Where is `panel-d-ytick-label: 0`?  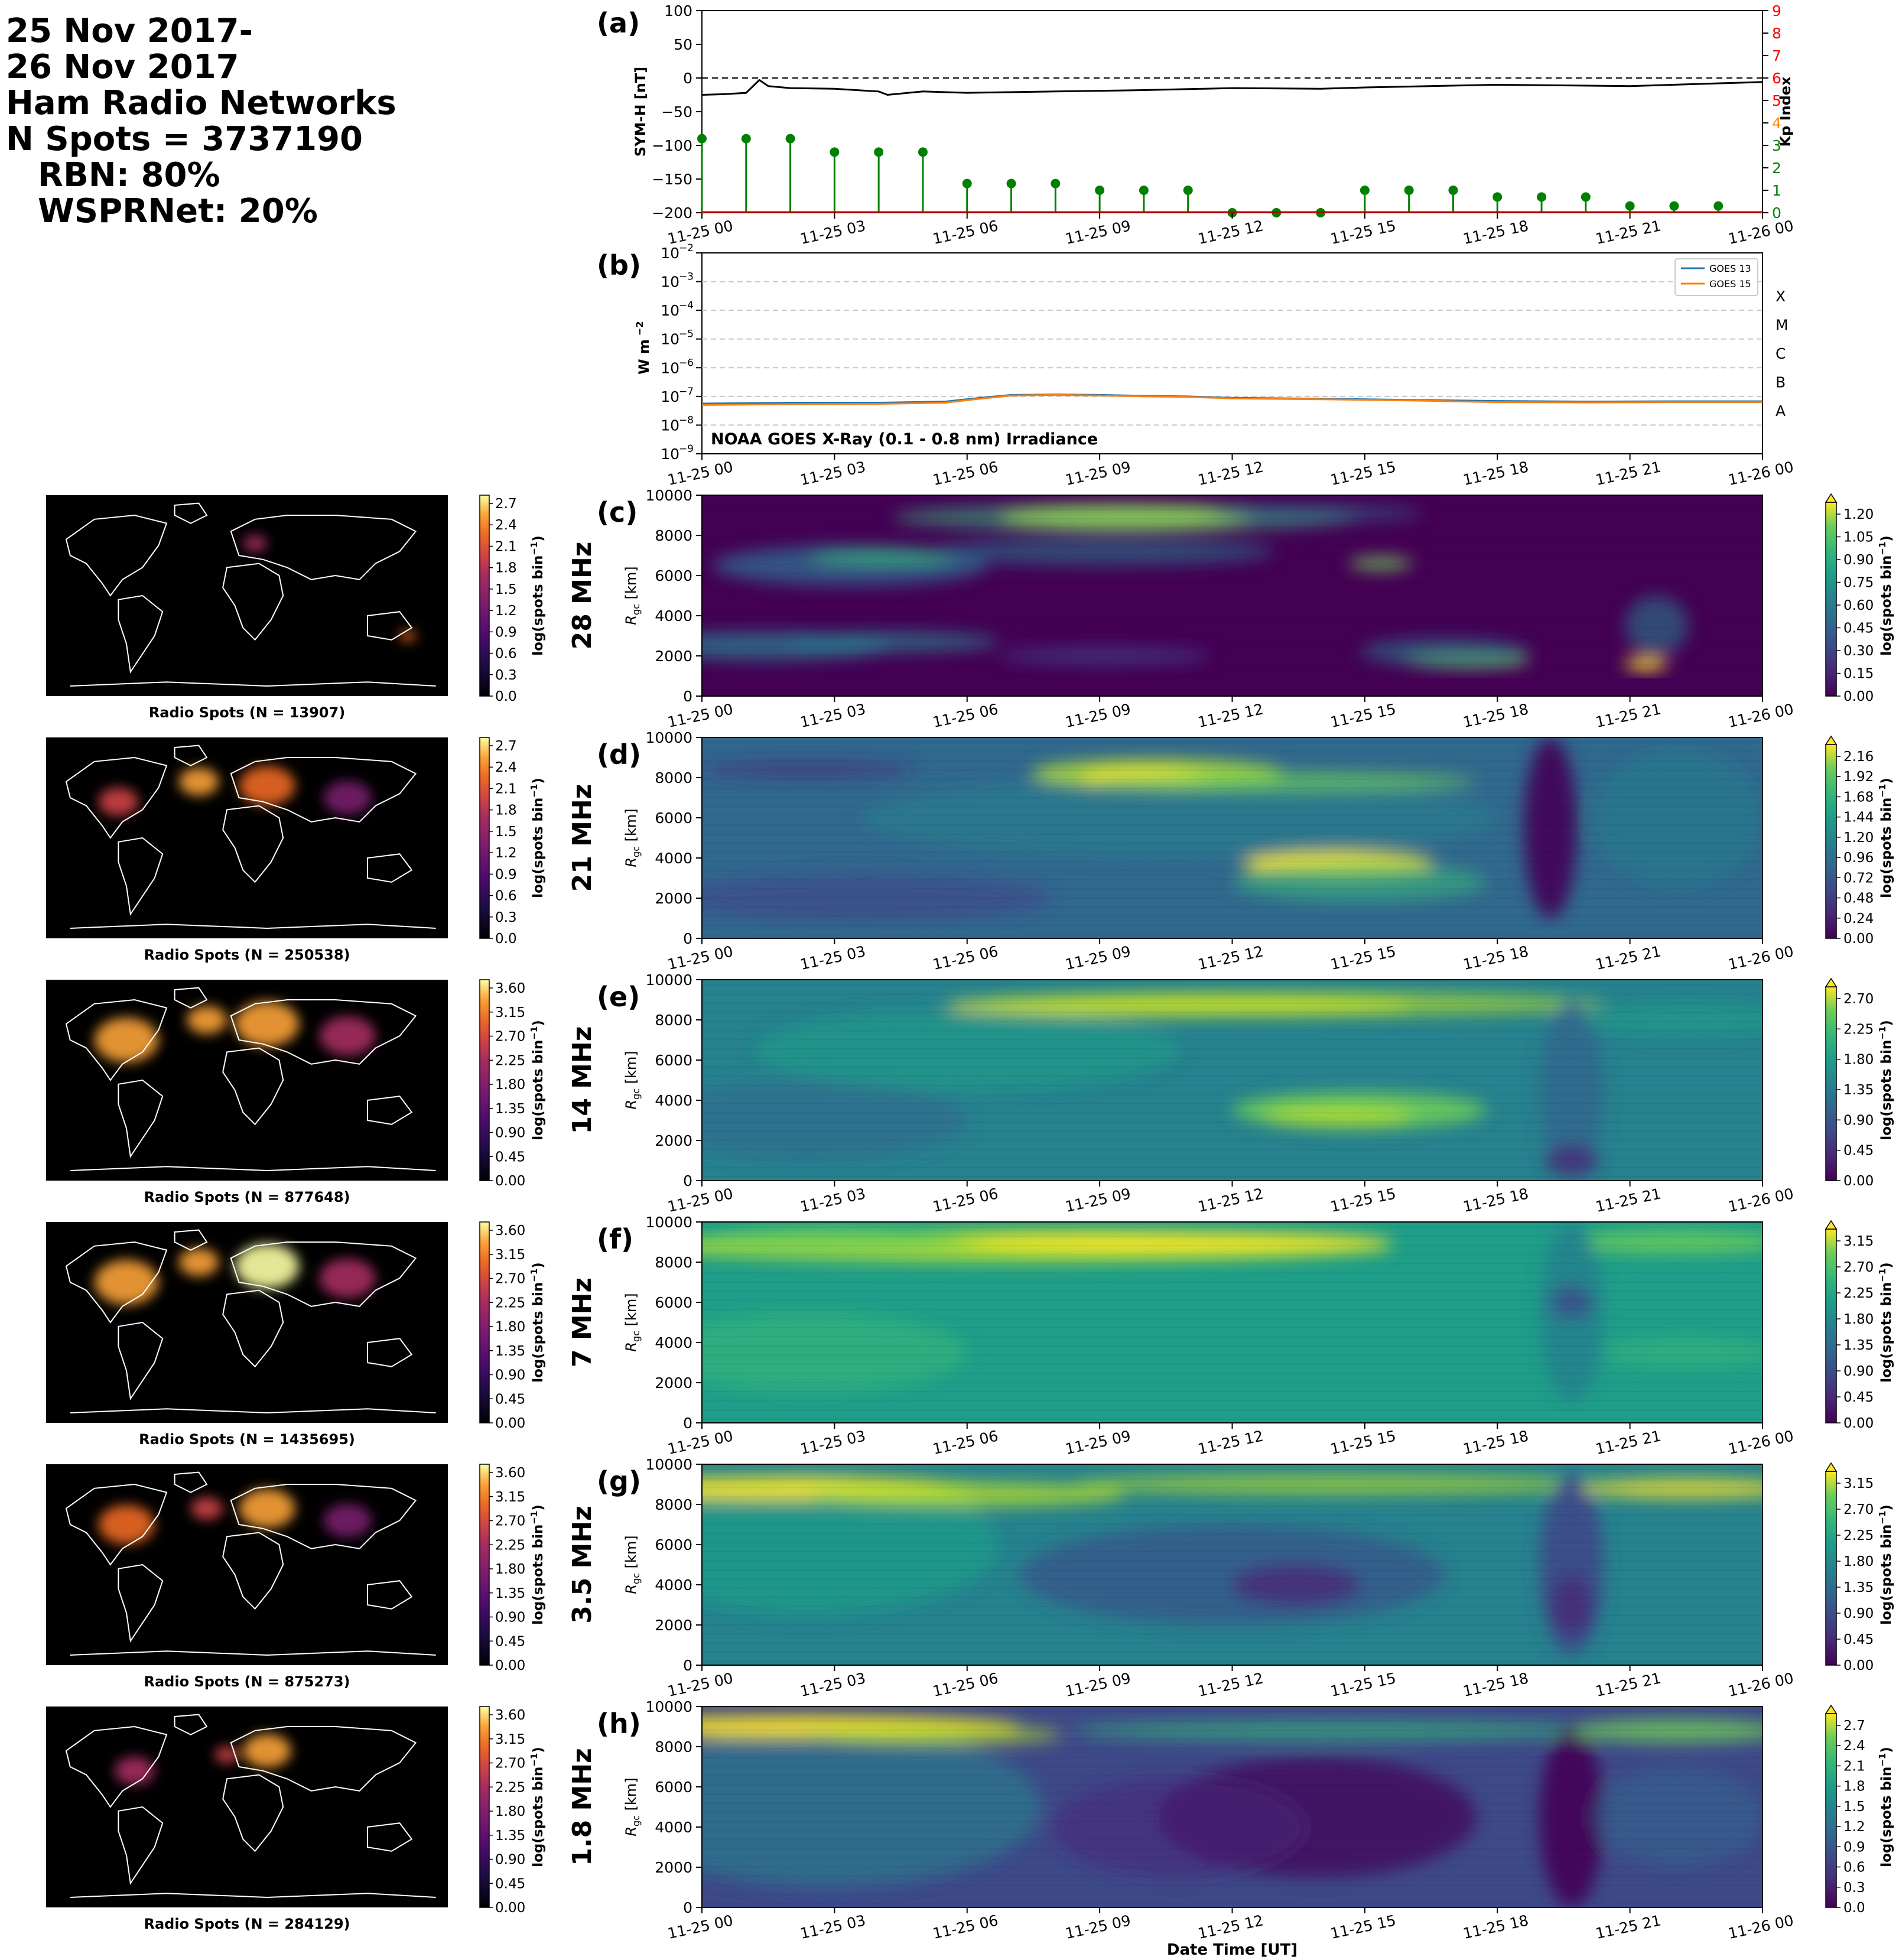
panel-d-ytick-label: 0 is located at coordinates (687, 938).